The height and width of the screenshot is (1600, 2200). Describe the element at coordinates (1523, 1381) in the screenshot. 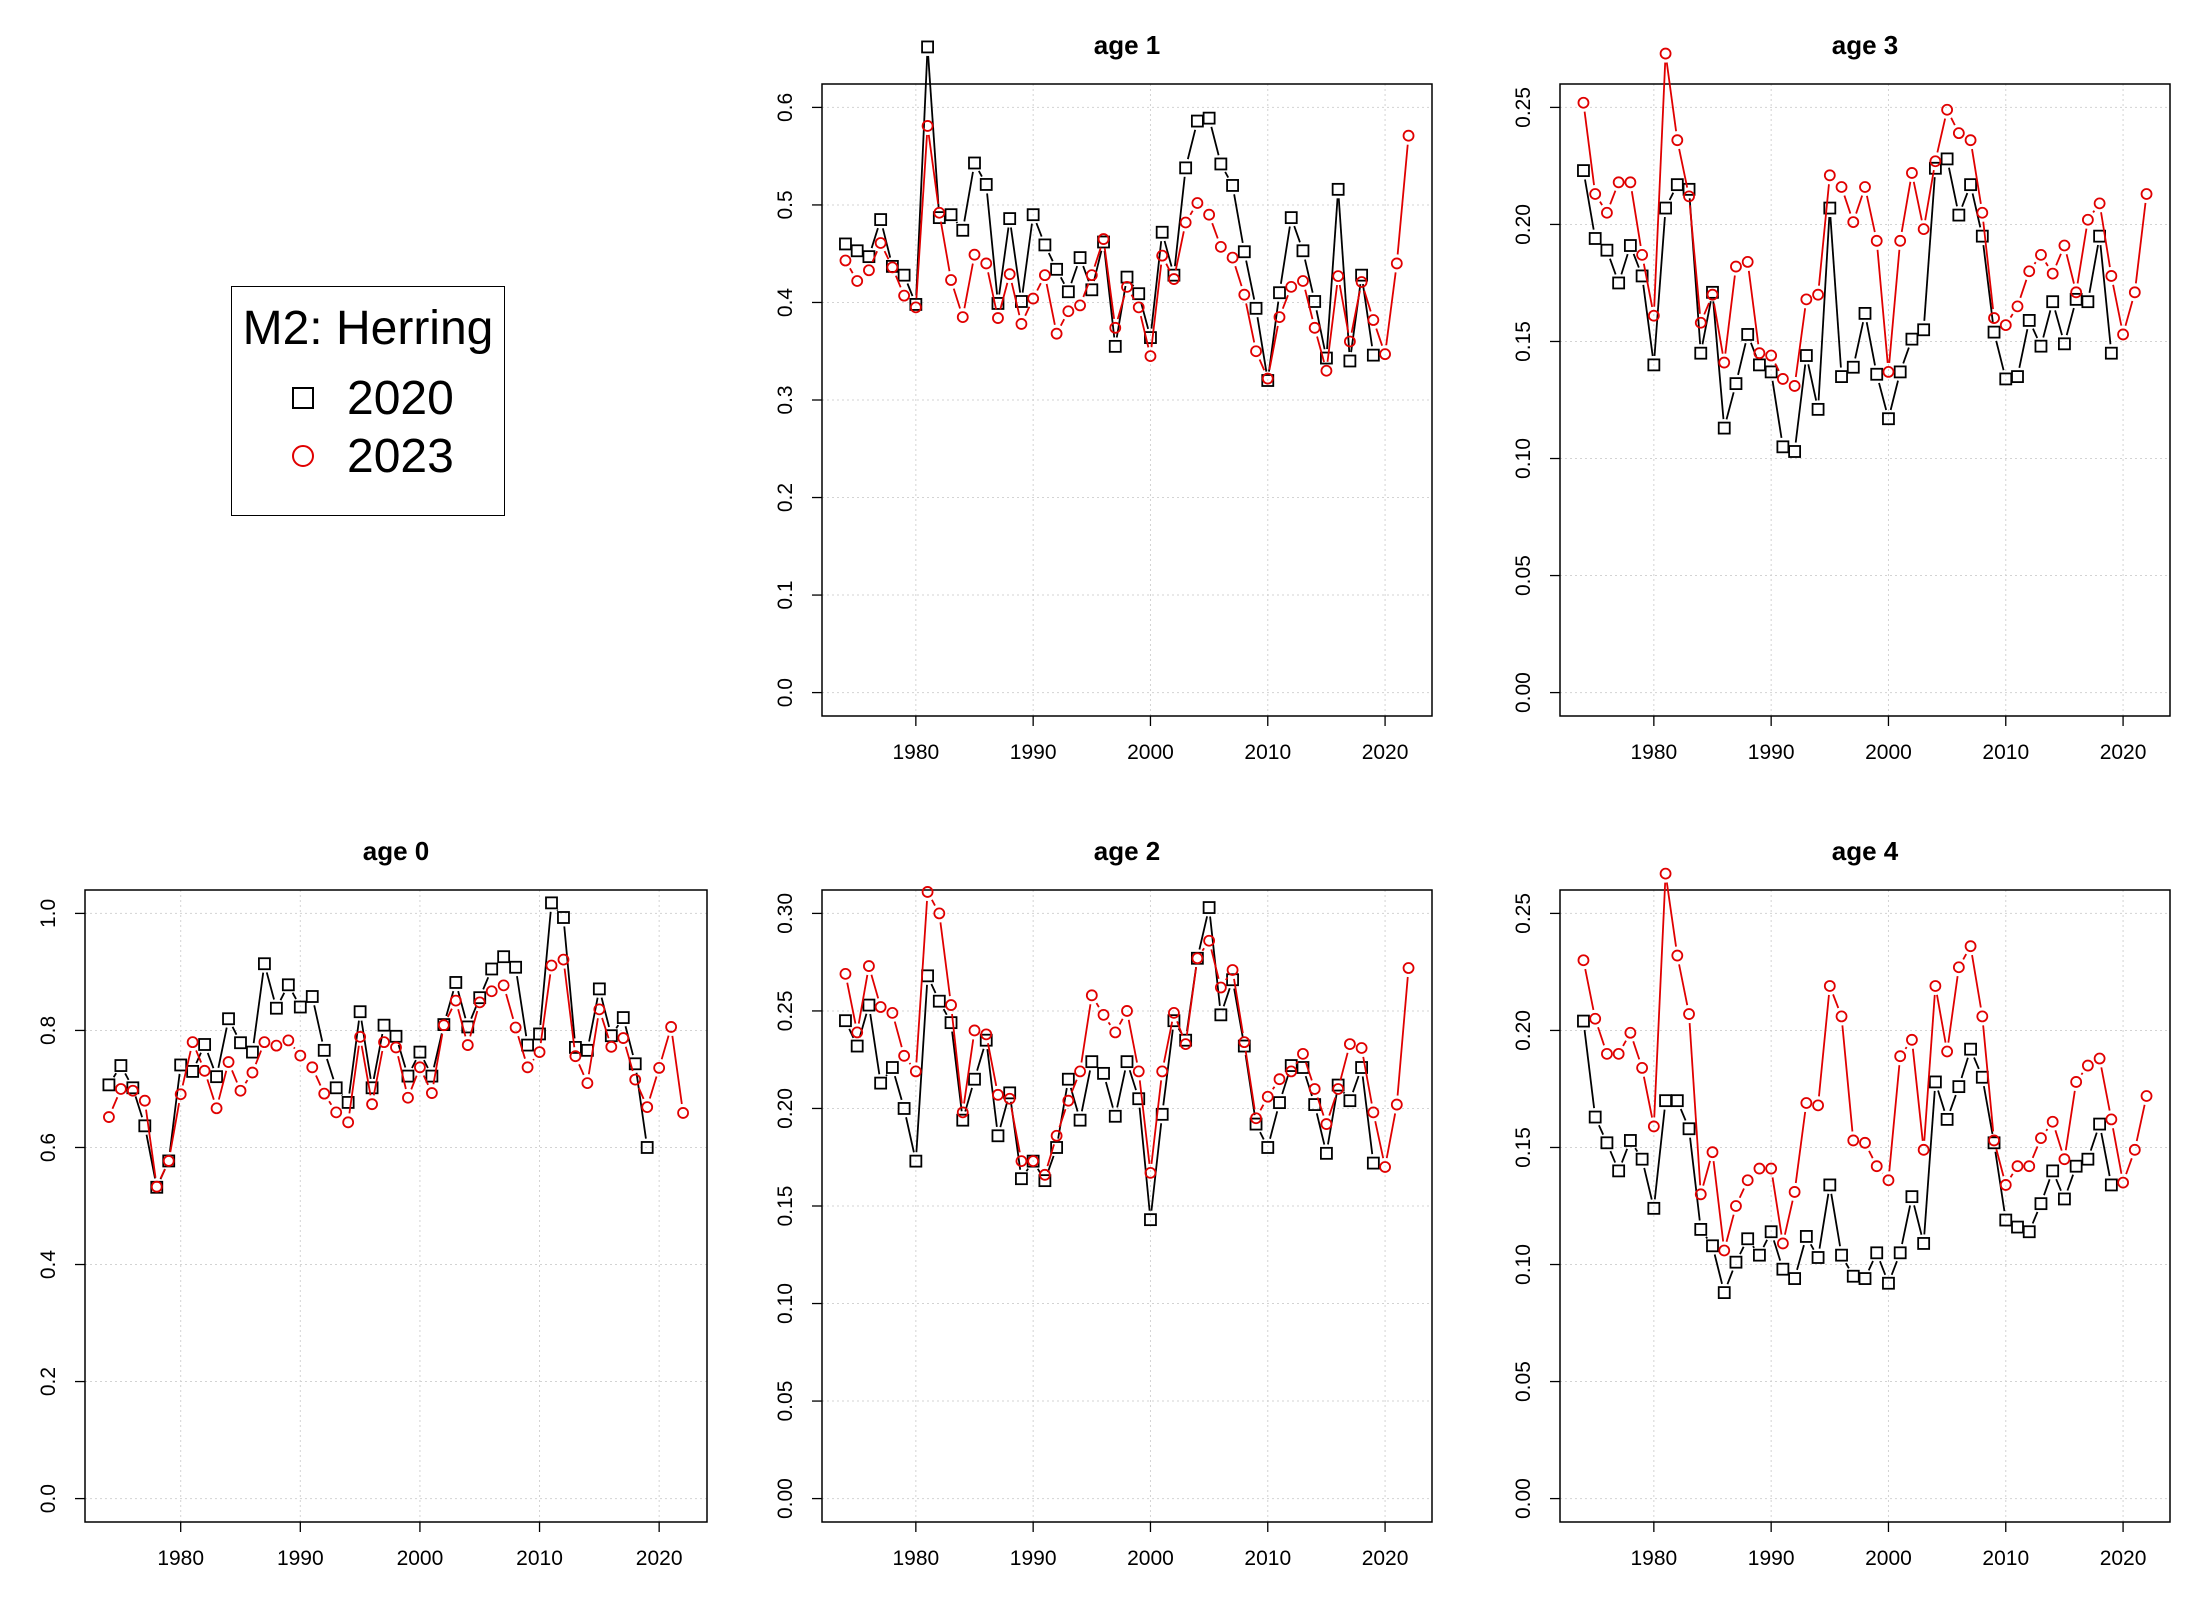

I see `y-tick-label: 0.05` at that location.